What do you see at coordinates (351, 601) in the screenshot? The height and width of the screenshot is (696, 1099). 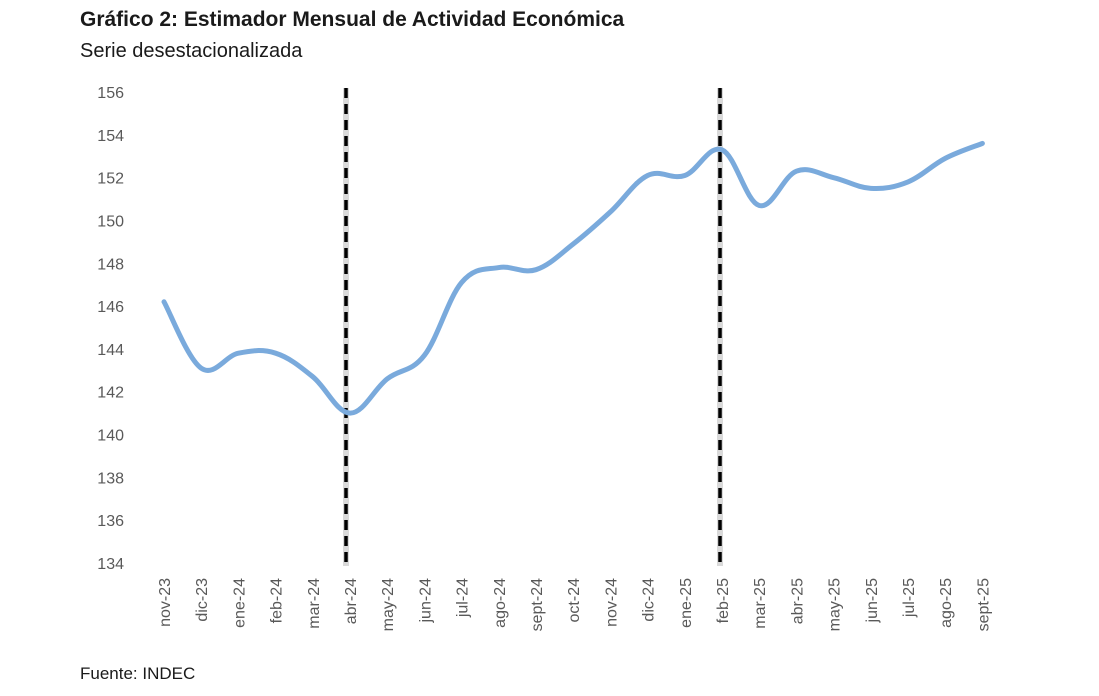 I see `x-tick-label: abr-24` at bounding box center [351, 601].